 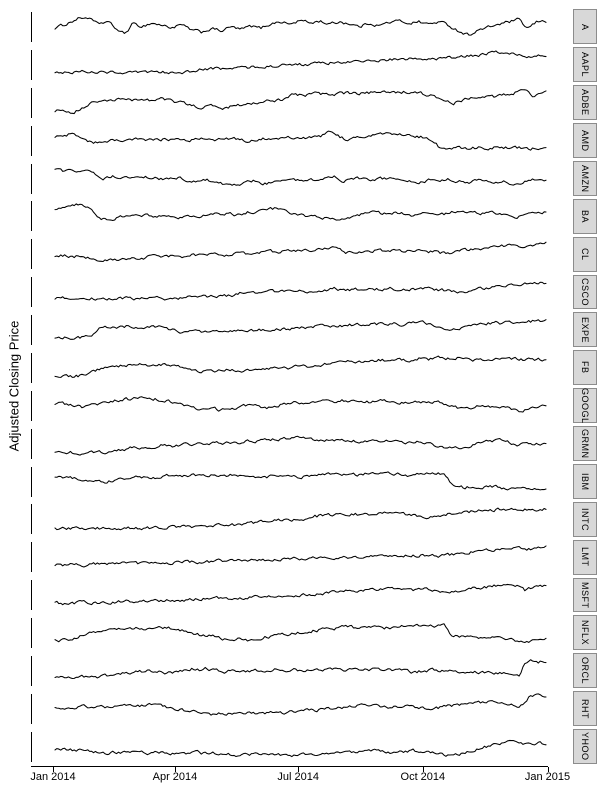 I want to click on ticker-text: ORCL, so click(x=585, y=671).